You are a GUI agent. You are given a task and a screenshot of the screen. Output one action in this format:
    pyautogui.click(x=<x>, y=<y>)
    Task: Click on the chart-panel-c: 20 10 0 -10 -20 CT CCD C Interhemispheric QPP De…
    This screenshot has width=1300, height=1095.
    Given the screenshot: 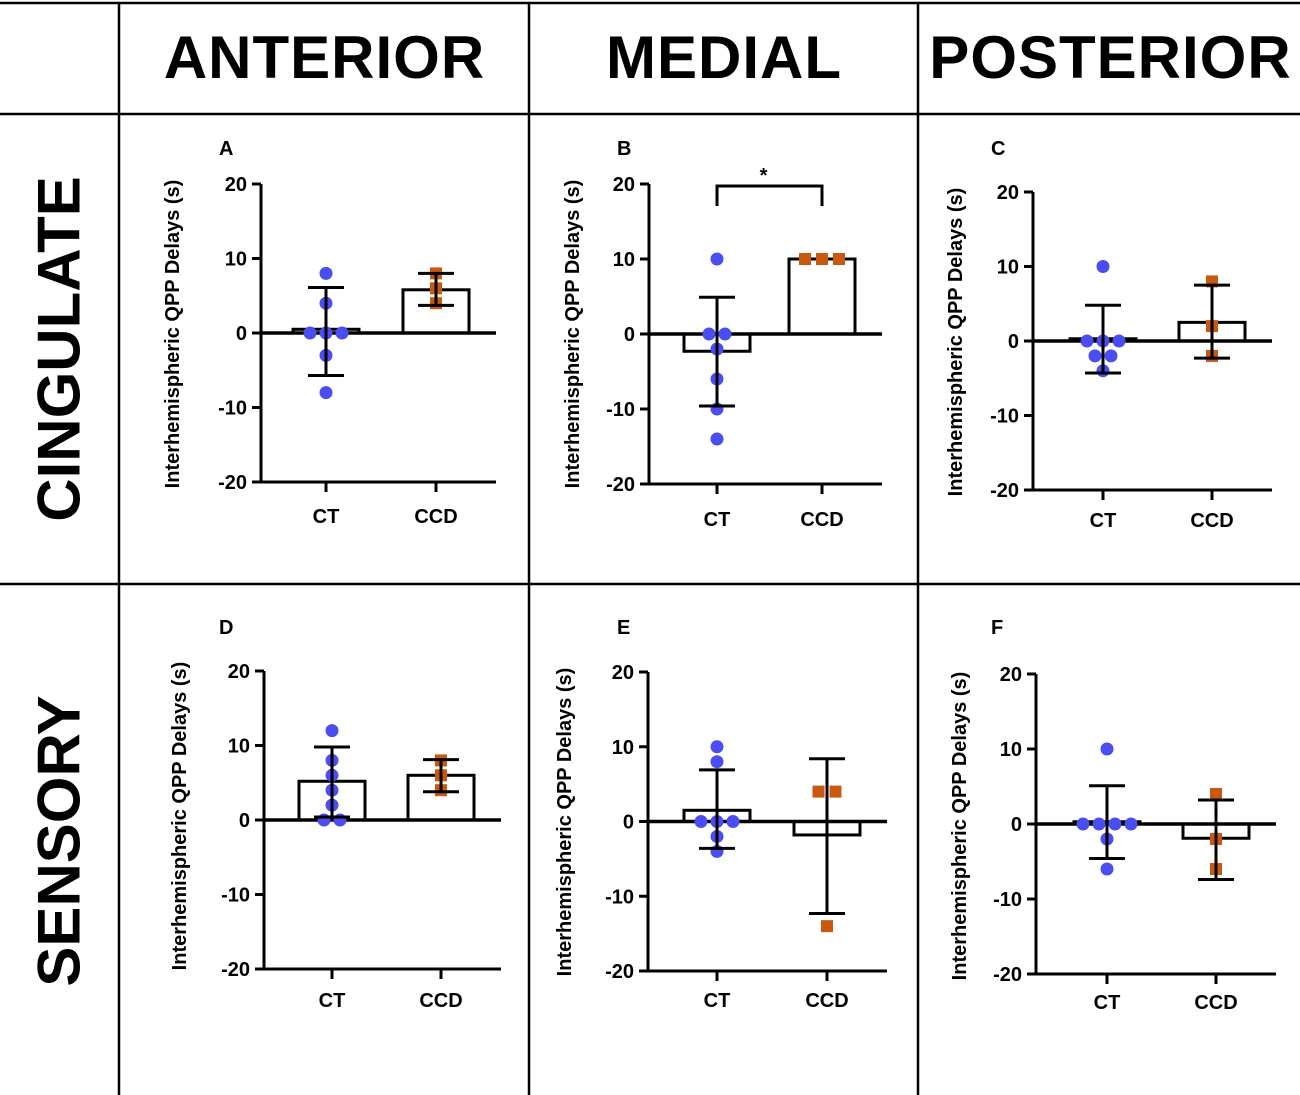 What is the action you would take?
    pyautogui.click(x=1108, y=335)
    